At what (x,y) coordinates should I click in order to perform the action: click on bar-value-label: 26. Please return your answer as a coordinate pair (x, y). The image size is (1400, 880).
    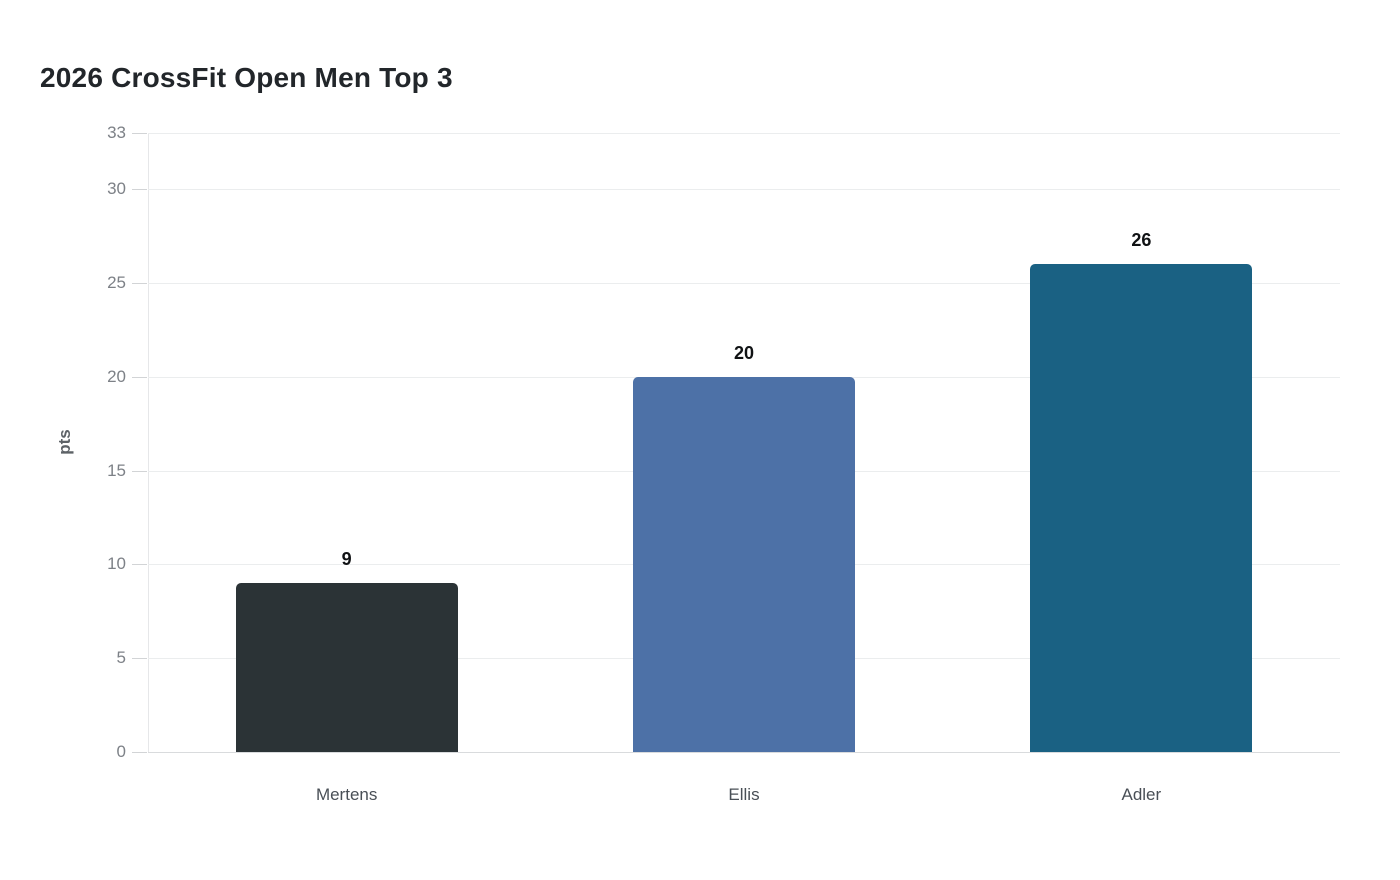
    Looking at the image, I should click on (1141, 240).